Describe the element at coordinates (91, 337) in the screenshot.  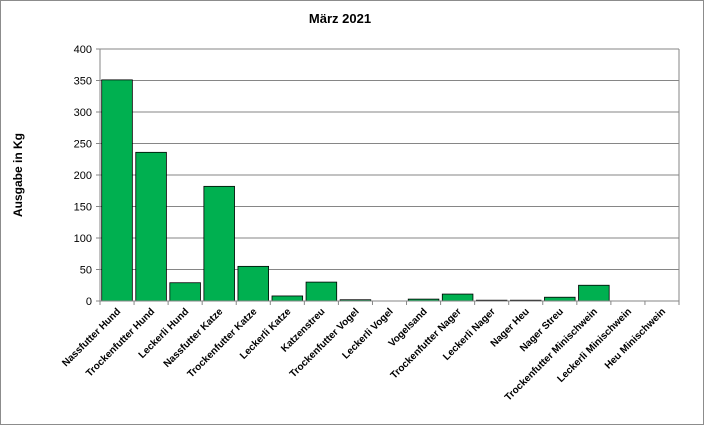
I see `x-tick-label: Nassfutter Hund` at that location.